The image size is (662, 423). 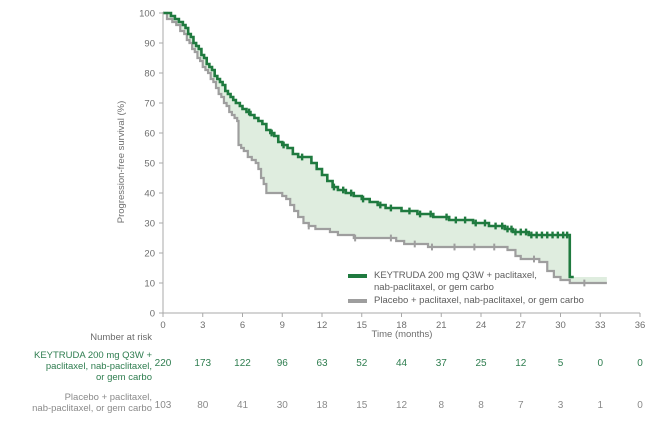 What do you see at coordinates (560, 363) in the screenshot?
I see `risk-value: 5` at bounding box center [560, 363].